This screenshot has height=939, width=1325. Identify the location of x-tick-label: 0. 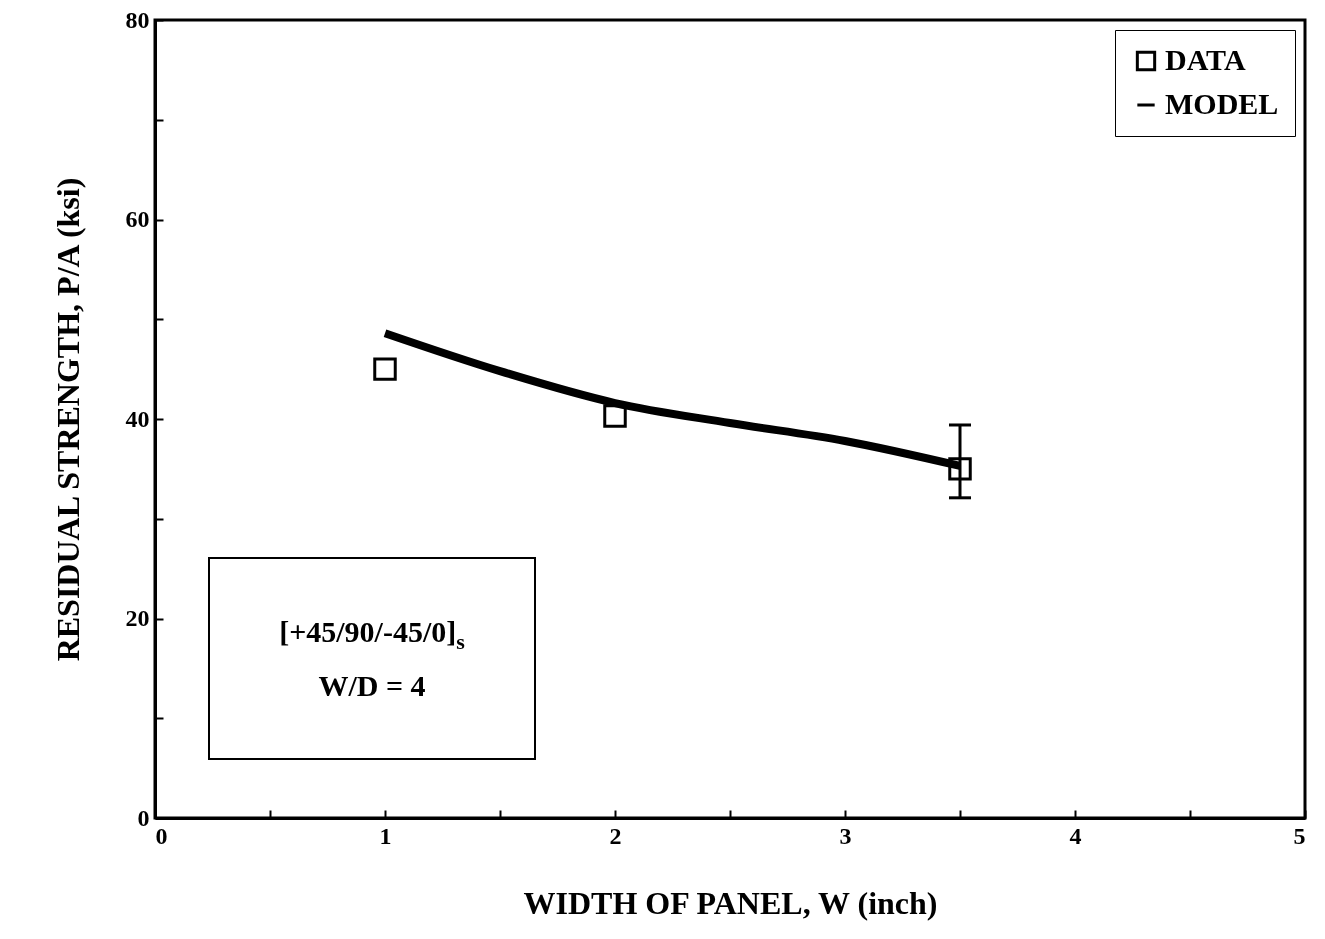
(161, 835).